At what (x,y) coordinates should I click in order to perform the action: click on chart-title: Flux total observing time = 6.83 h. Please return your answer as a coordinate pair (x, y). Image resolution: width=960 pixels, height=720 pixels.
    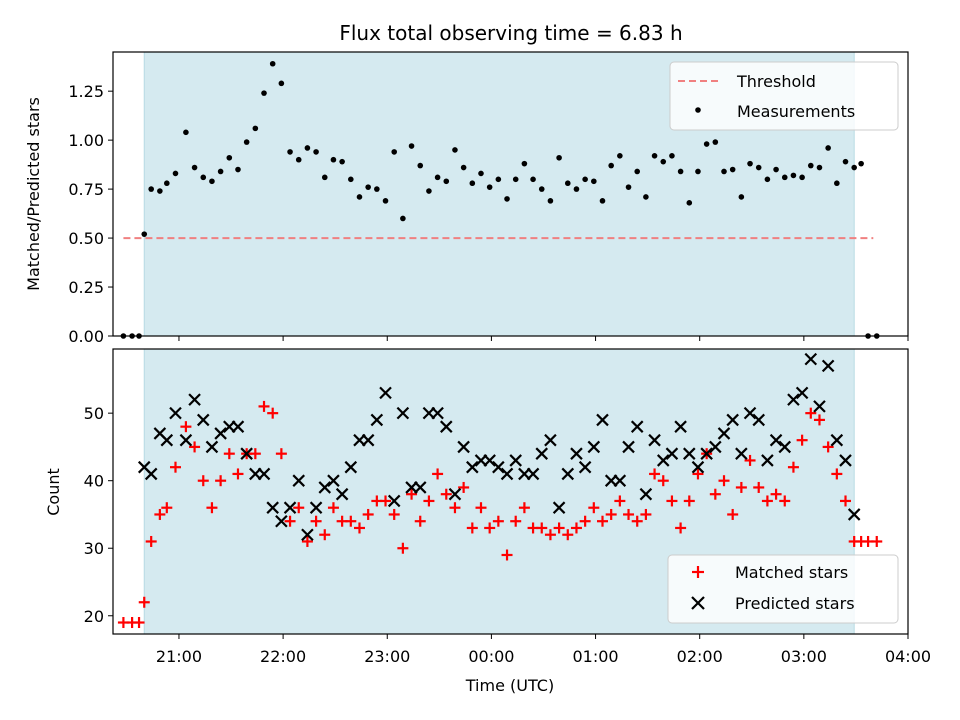
    Looking at the image, I should click on (510, 33).